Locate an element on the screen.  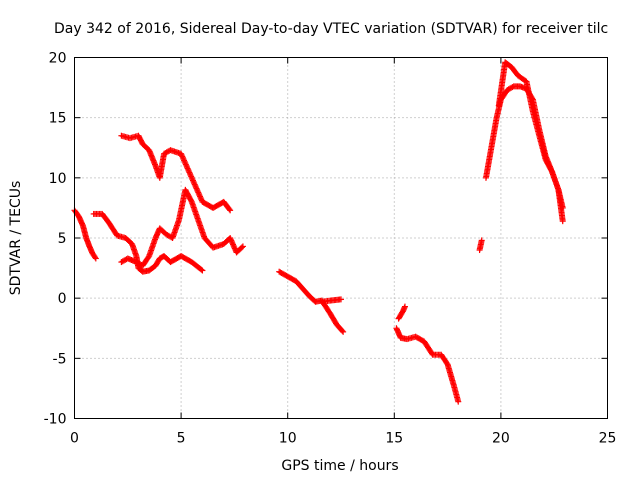
x-tick-label: 0 is located at coordinates (74, 439).